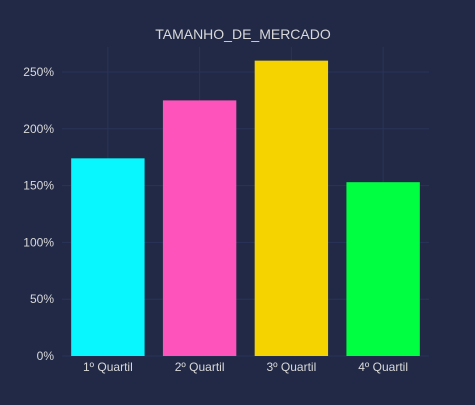 The image size is (475, 405). What do you see at coordinates (38, 186) in the screenshot?
I see `y-tick-label: 150%` at bounding box center [38, 186].